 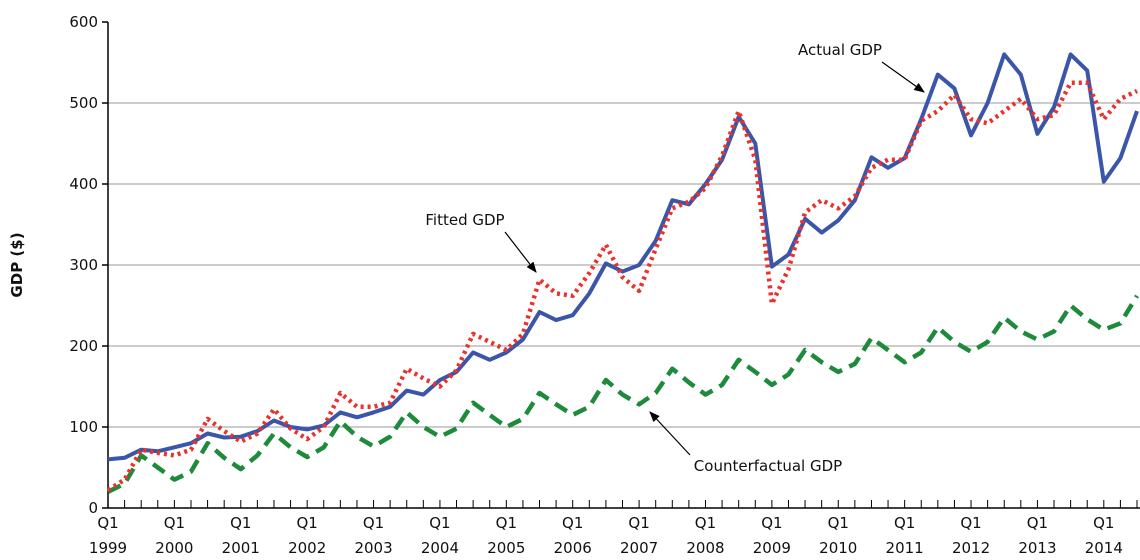 What do you see at coordinates (108, 535) in the screenshot?
I see `x-tick-label: Q1 1999` at bounding box center [108, 535].